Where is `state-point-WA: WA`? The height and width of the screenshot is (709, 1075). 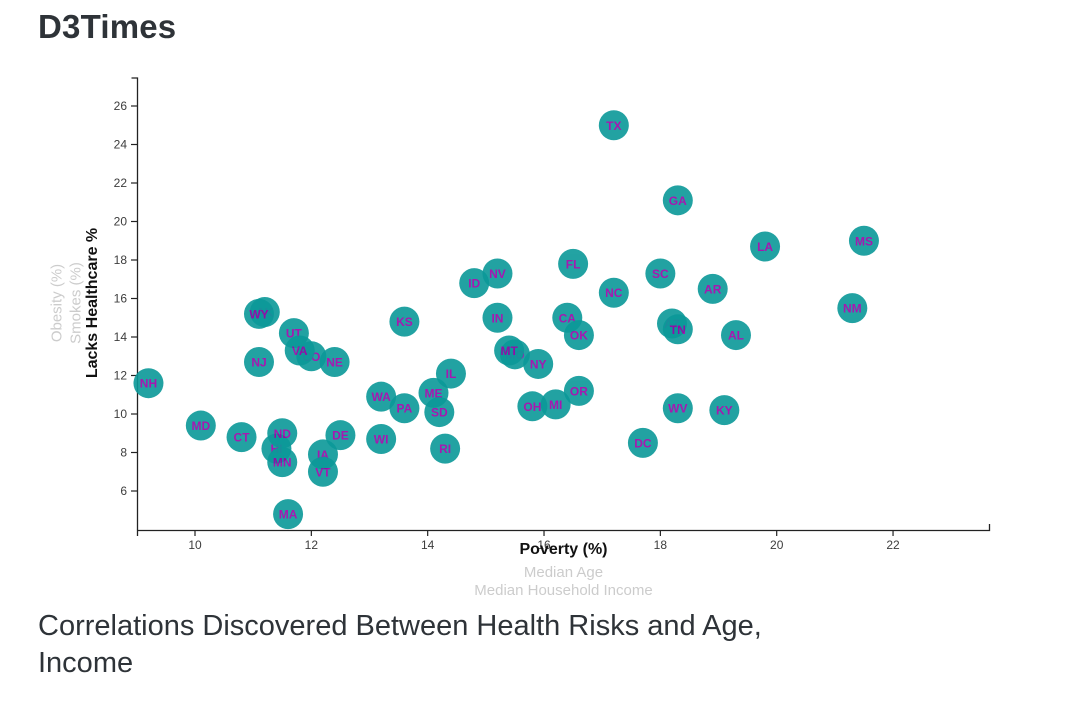 state-point-WA: WA is located at coordinates (381, 396).